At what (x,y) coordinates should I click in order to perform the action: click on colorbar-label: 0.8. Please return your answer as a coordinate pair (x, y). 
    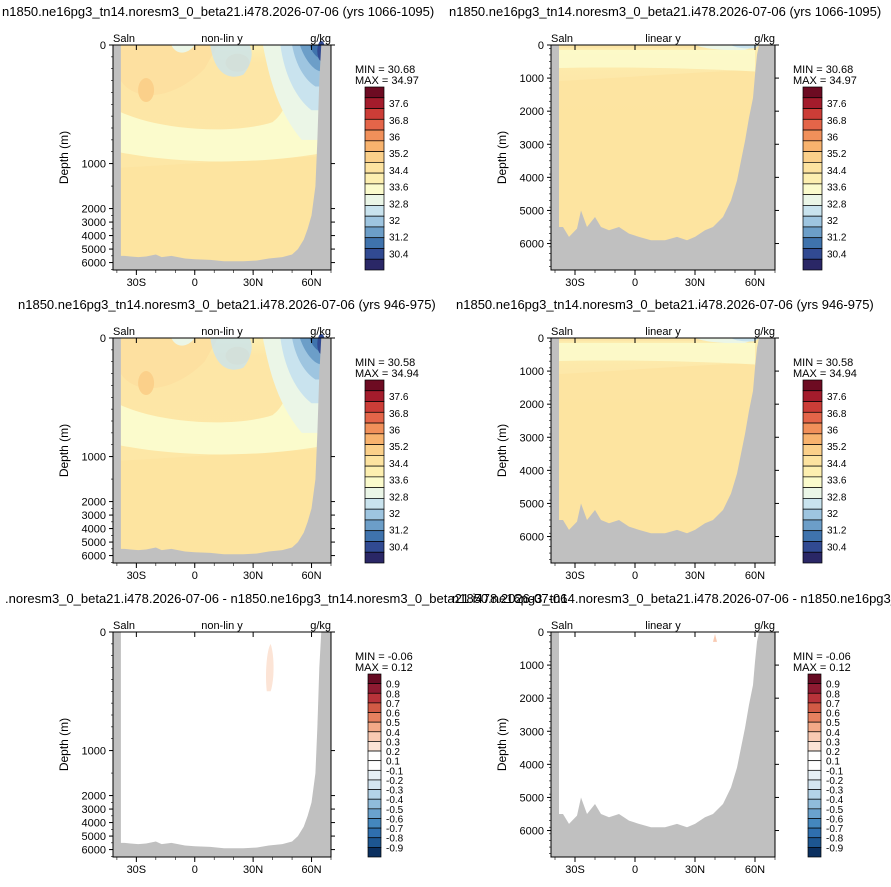
    Looking at the image, I should click on (393, 694).